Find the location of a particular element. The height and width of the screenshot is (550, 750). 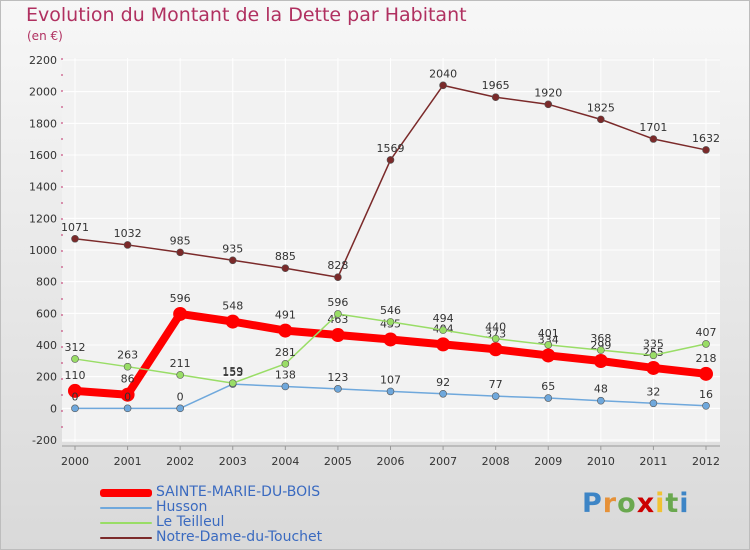

data-label: 110 is located at coordinates (75, 375).